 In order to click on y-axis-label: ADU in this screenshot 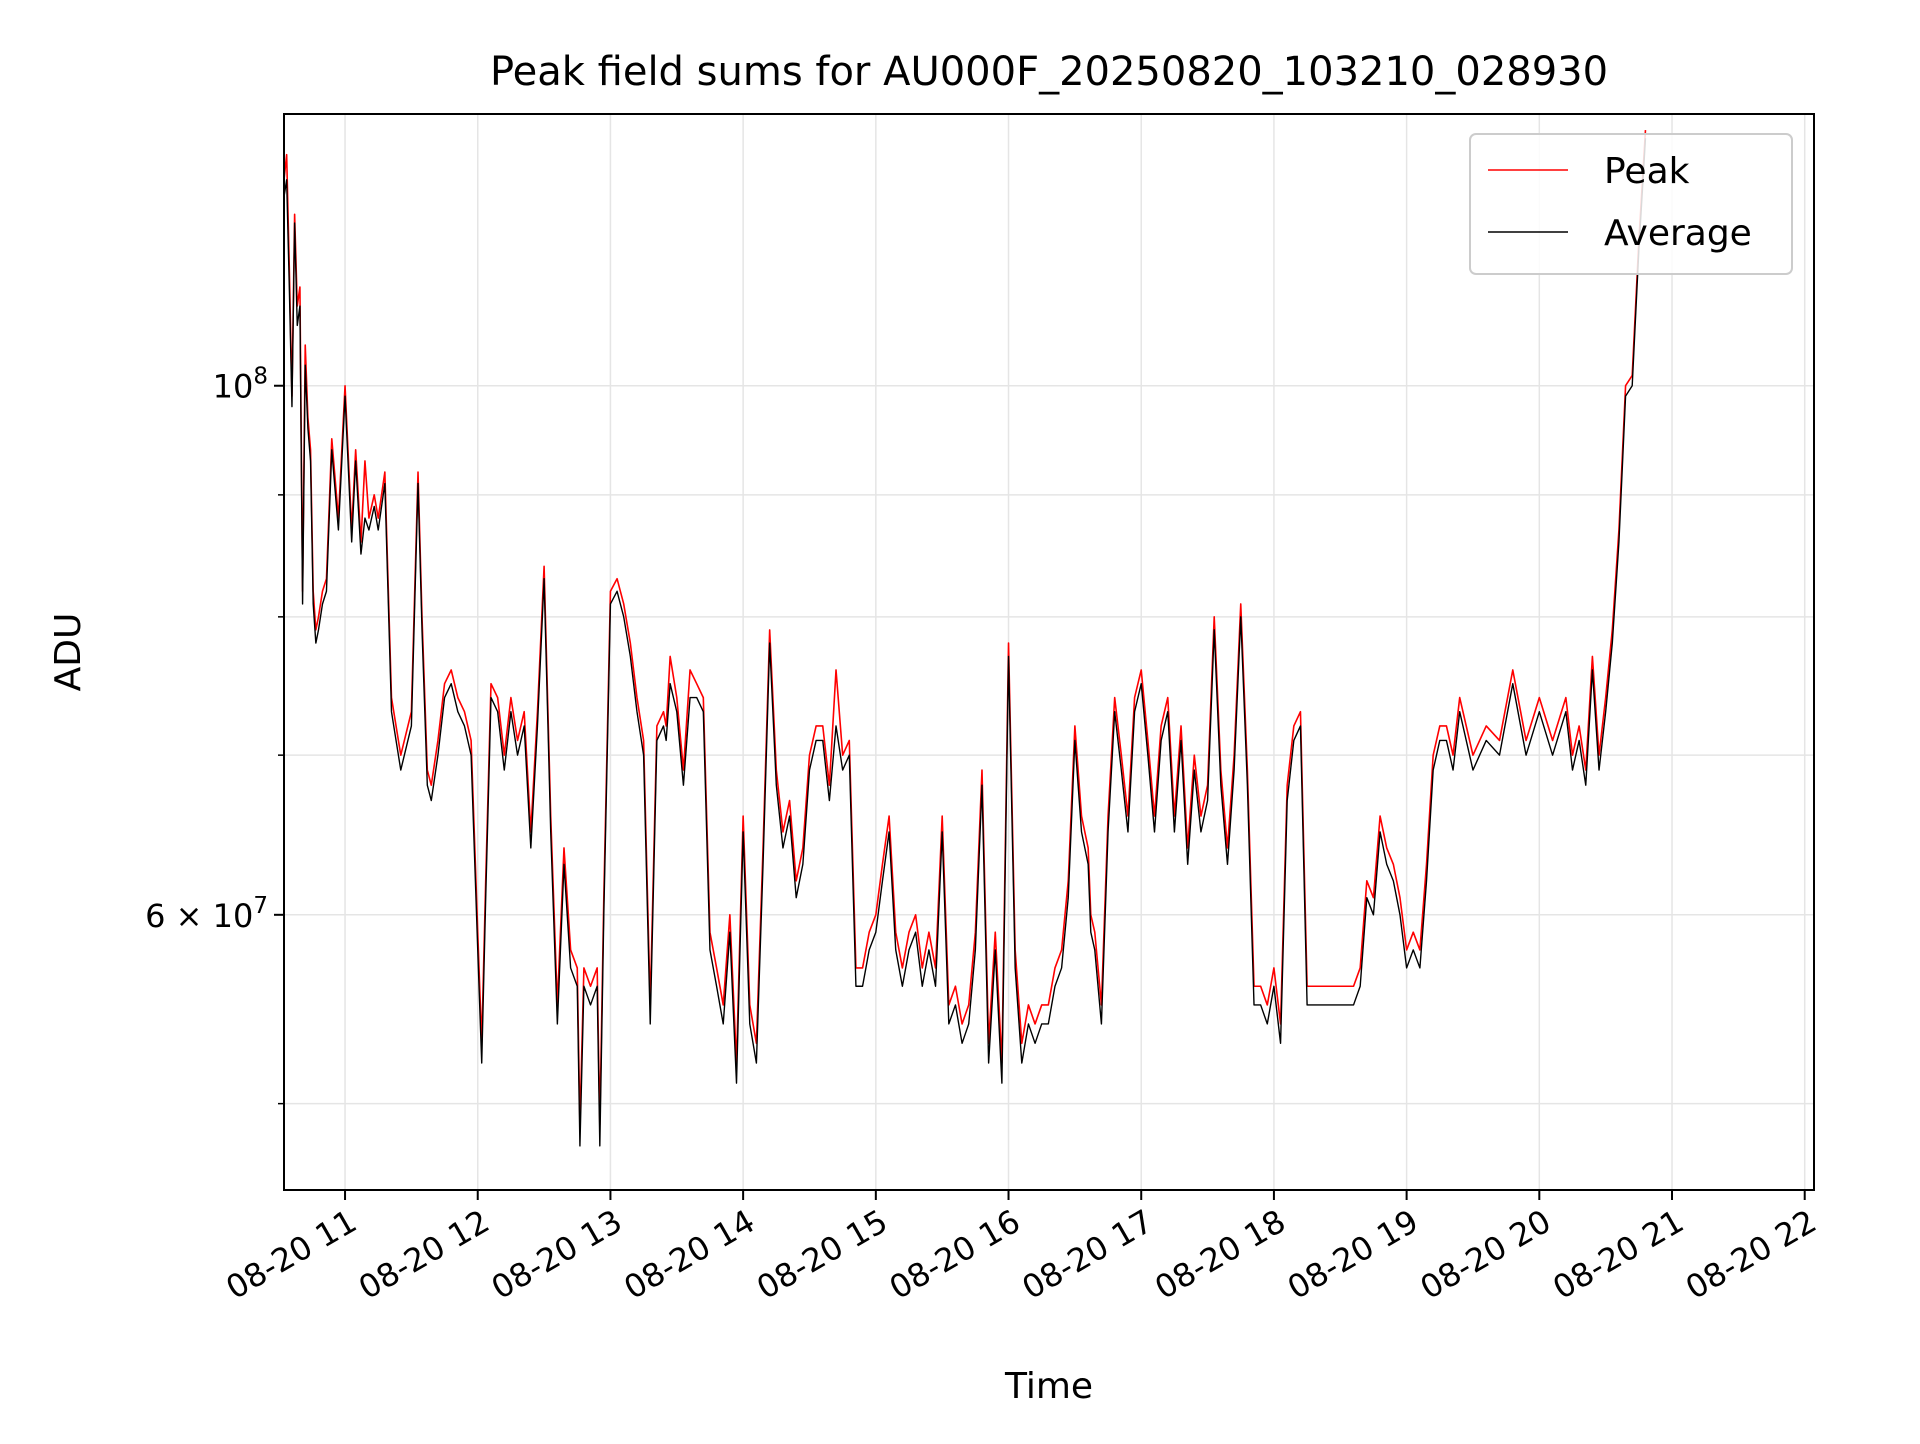, I will do `click(68, 652)`.